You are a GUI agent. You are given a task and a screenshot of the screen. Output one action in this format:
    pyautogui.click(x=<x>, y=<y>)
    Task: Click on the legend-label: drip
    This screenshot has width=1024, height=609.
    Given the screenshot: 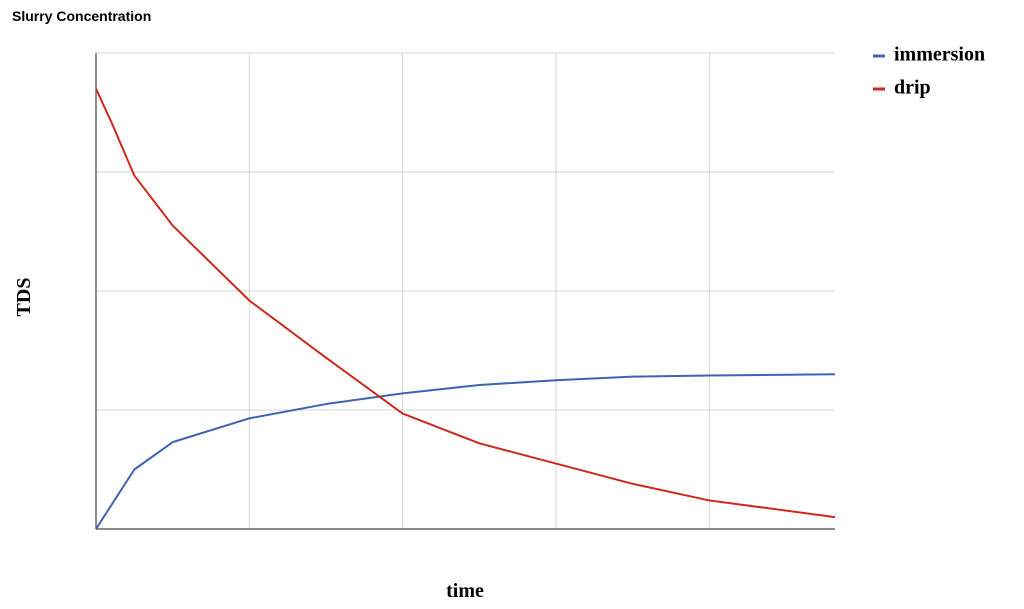 What is the action you would take?
    pyautogui.click(x=912, y=88)
    